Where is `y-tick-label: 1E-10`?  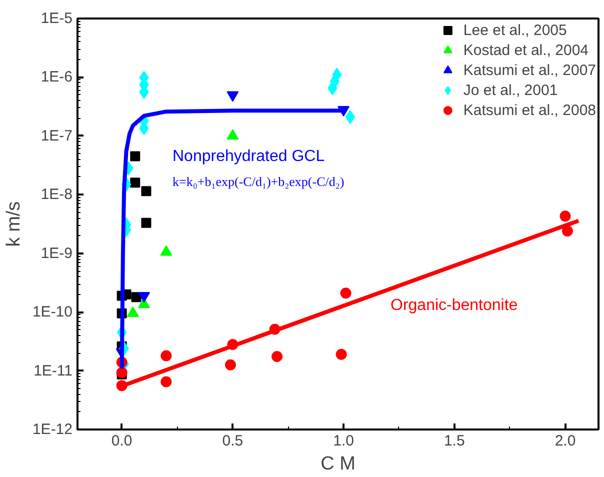 y-tick-label: 1E-10 is located at coordinates (52, 312).